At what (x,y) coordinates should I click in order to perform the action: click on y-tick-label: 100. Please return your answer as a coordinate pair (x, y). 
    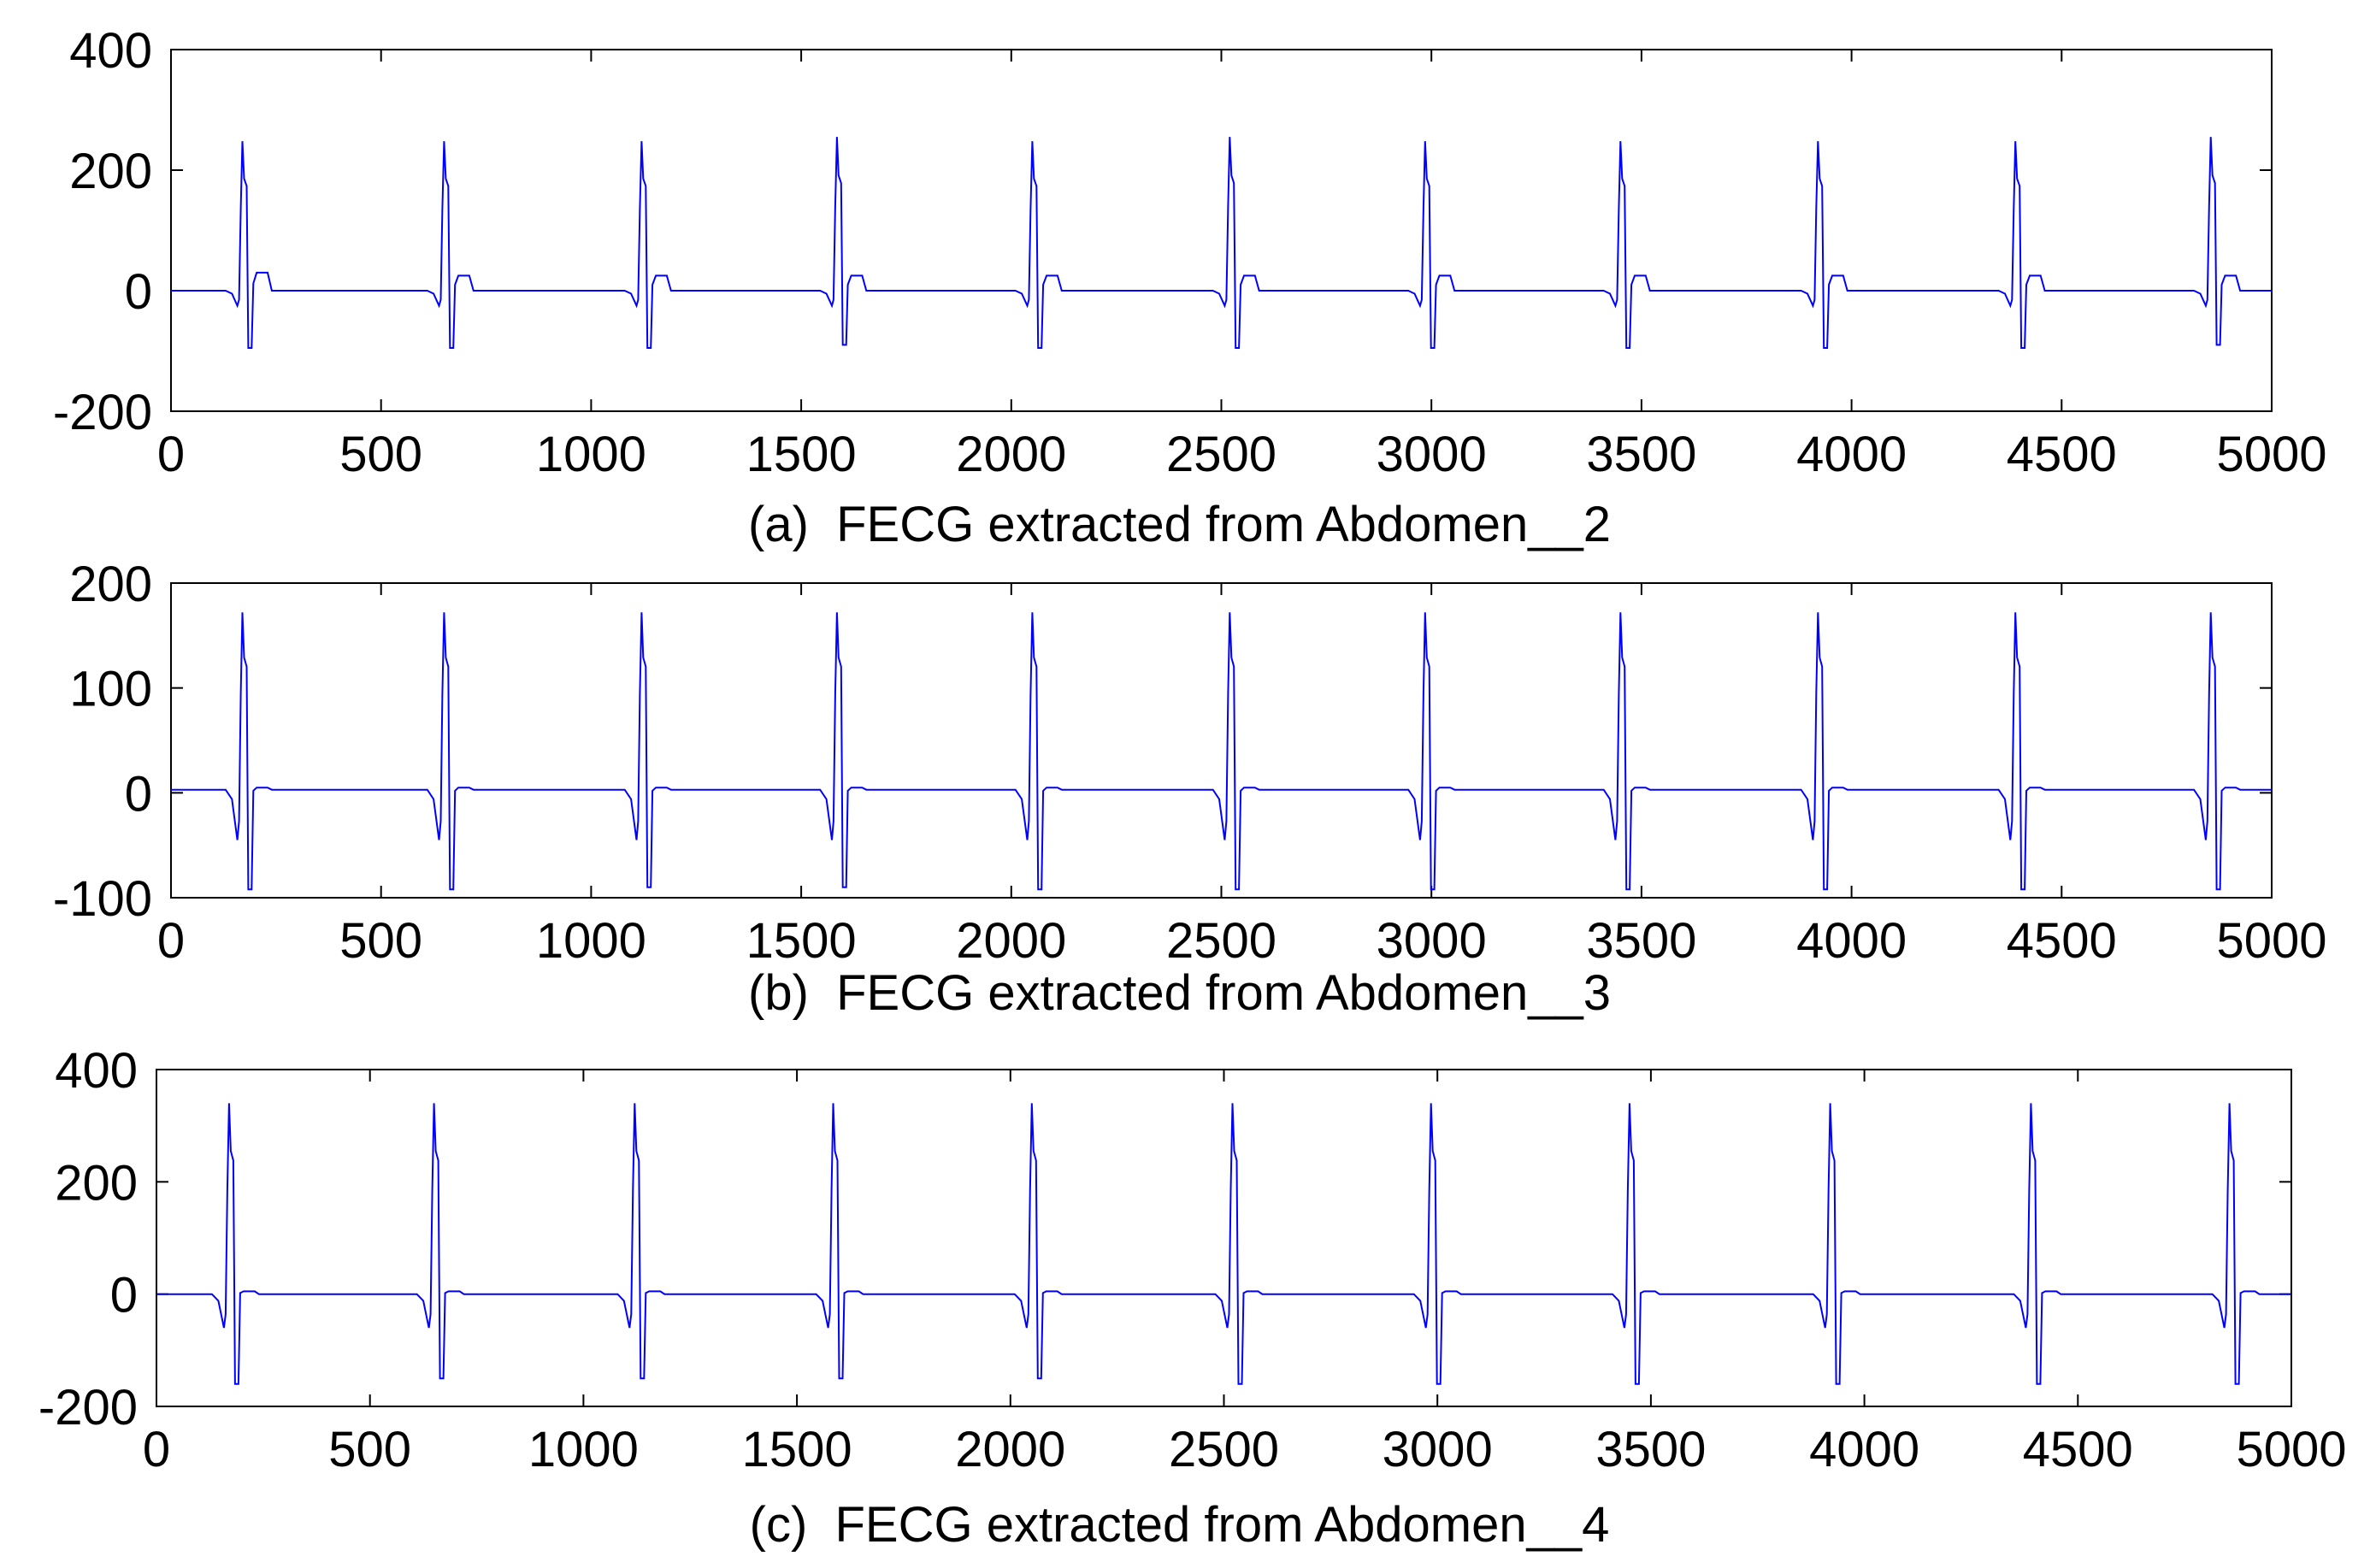
    Looking at the image, I should click on (110, 689).